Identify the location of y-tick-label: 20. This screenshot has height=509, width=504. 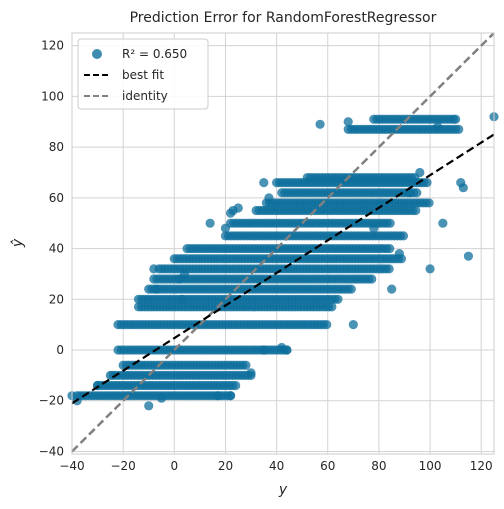
(56, 299).